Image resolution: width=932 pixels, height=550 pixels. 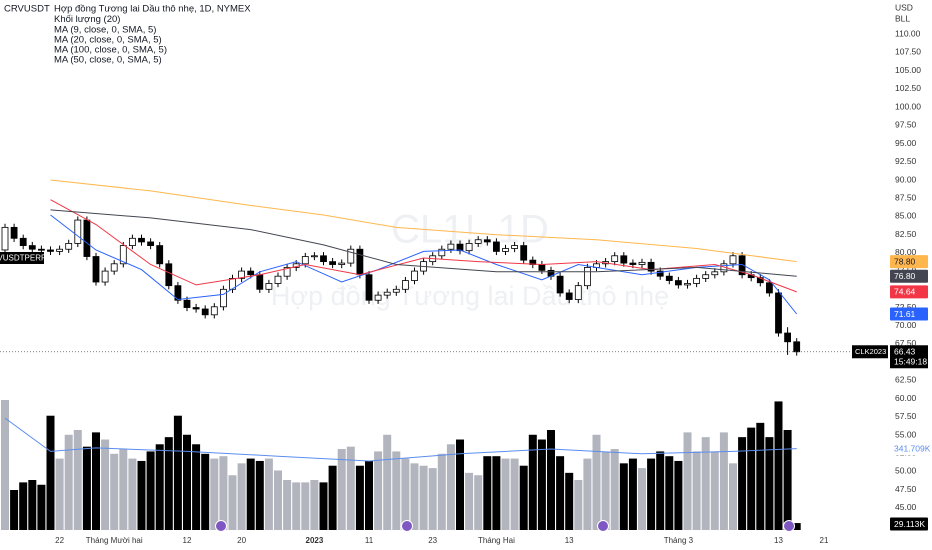 I want to click on currency: USD, so click(x=904, y=7).